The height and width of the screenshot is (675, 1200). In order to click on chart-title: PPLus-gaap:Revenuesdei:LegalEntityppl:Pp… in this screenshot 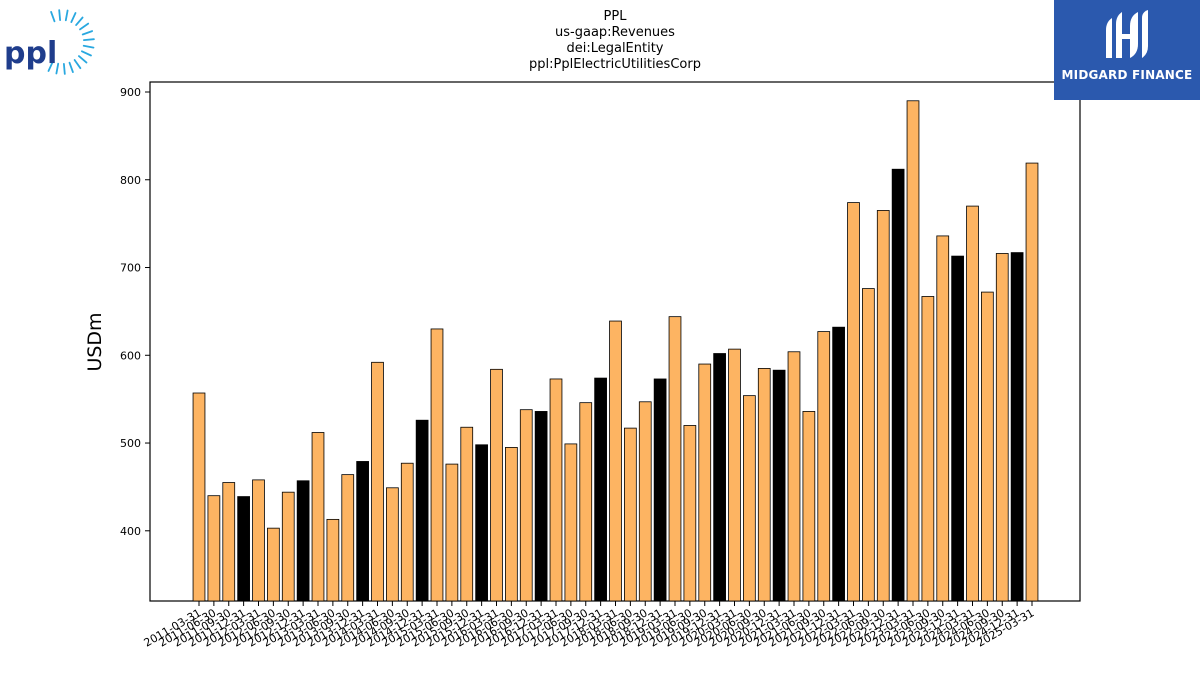, I will do `click(615, 40)`.